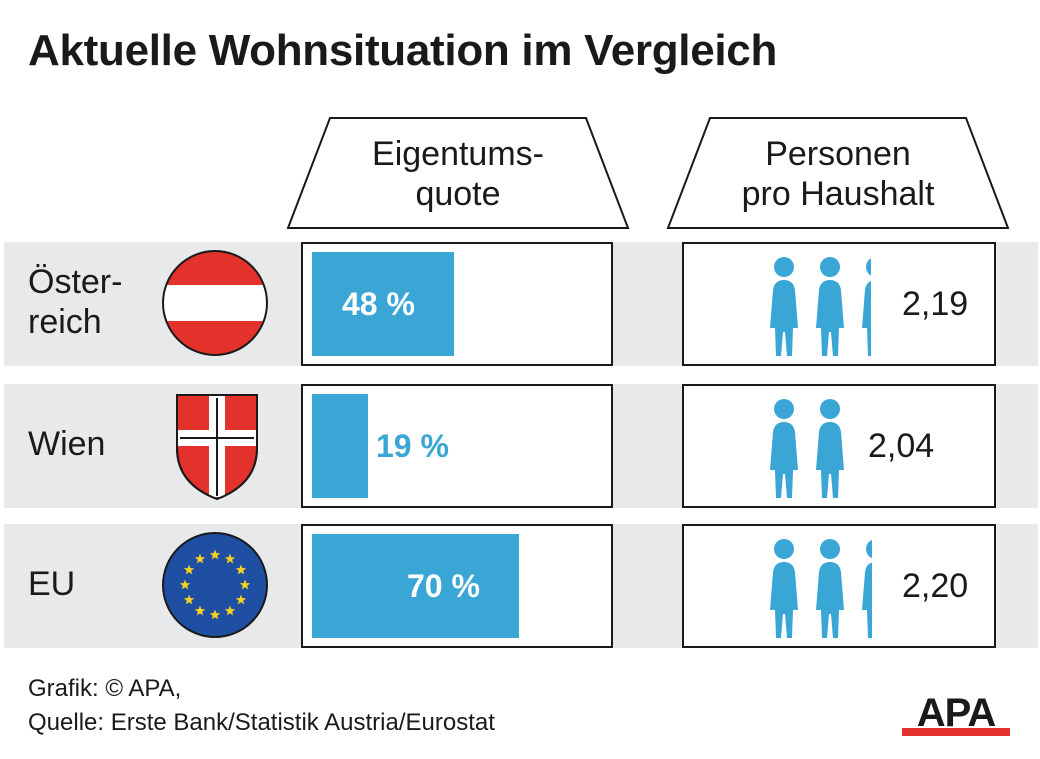 The height and width of the screenshot is (759, 1040). What do you see at coordinates (457, 446) in the screenshot?
I see `ownership-box: 19 %` at bounding box center [457, 446].